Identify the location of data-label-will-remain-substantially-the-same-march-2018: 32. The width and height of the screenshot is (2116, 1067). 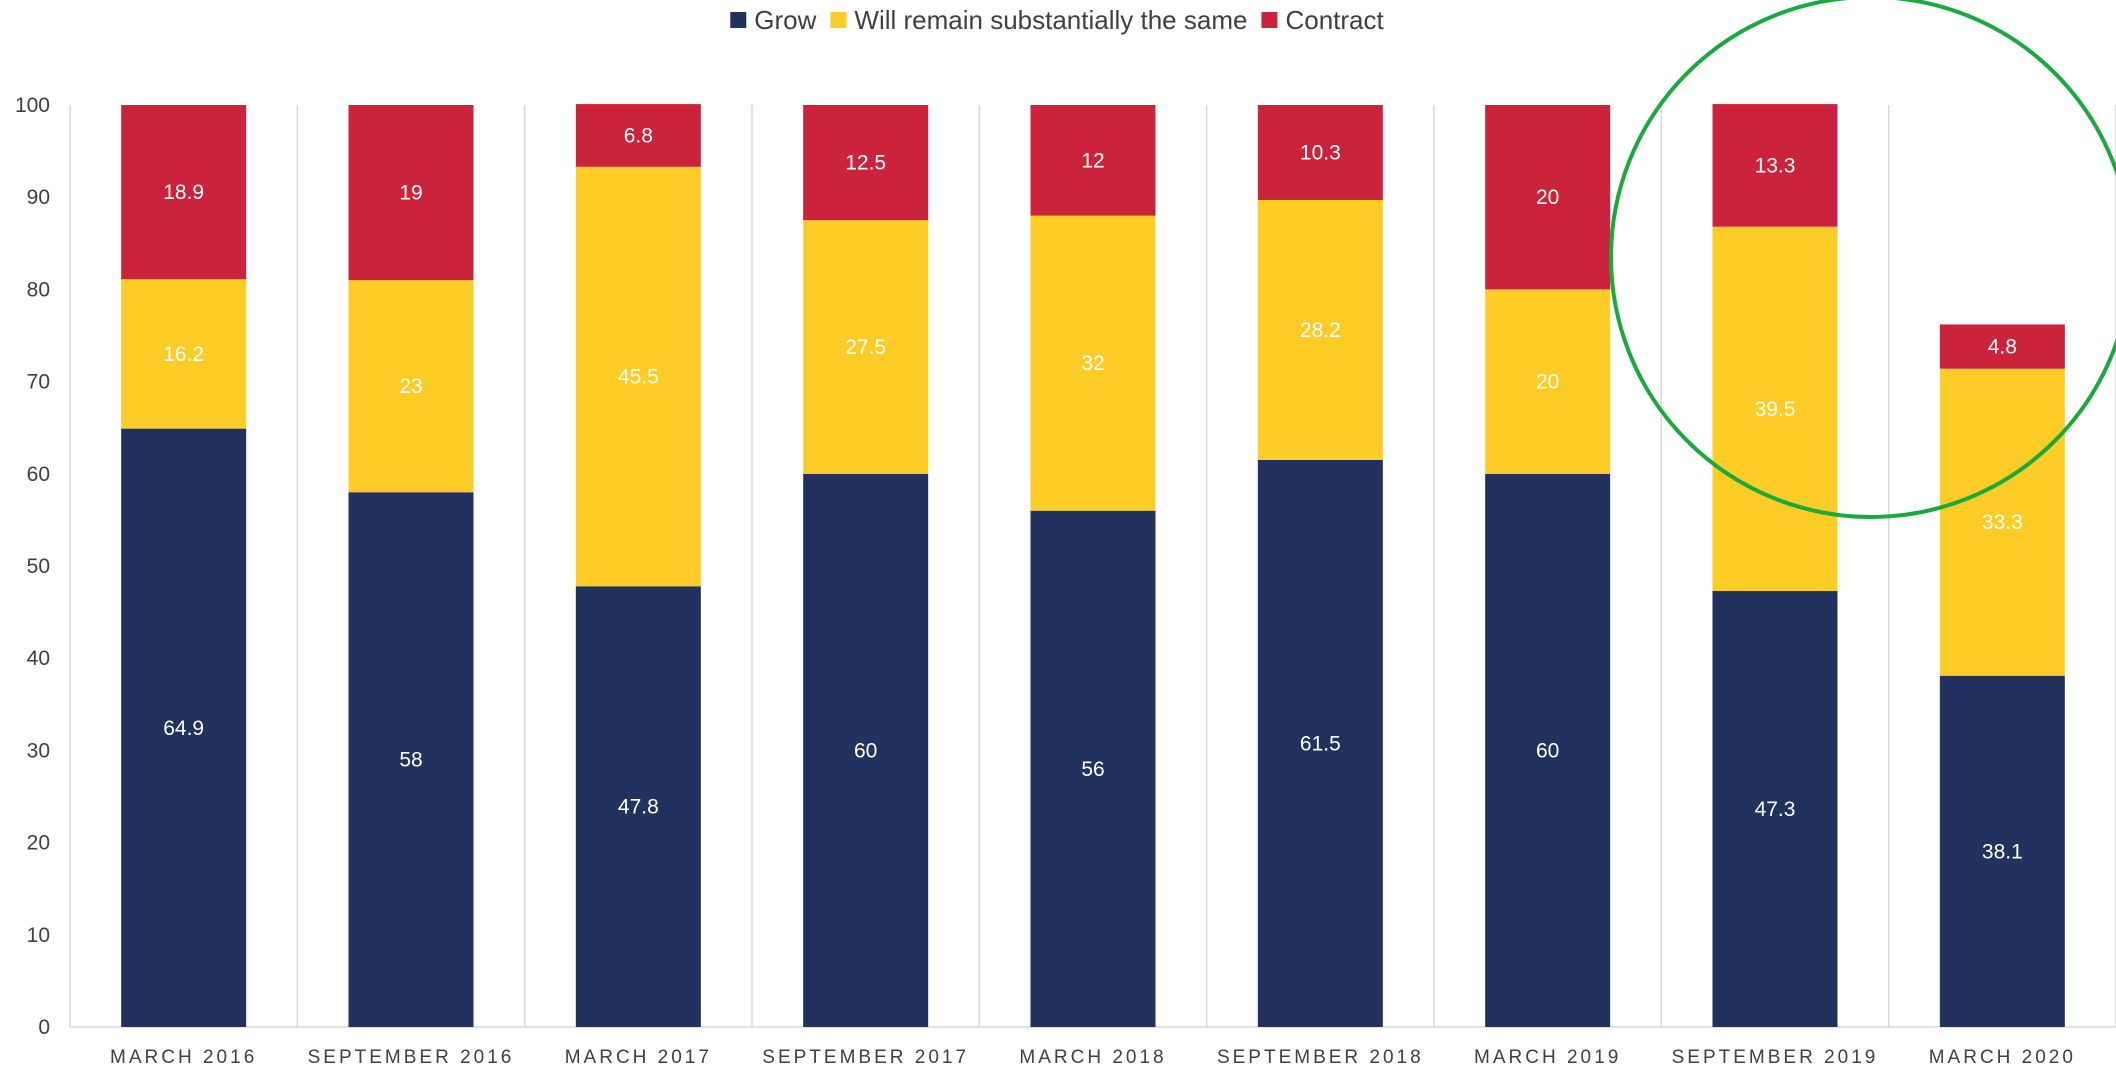
(1092, 363).